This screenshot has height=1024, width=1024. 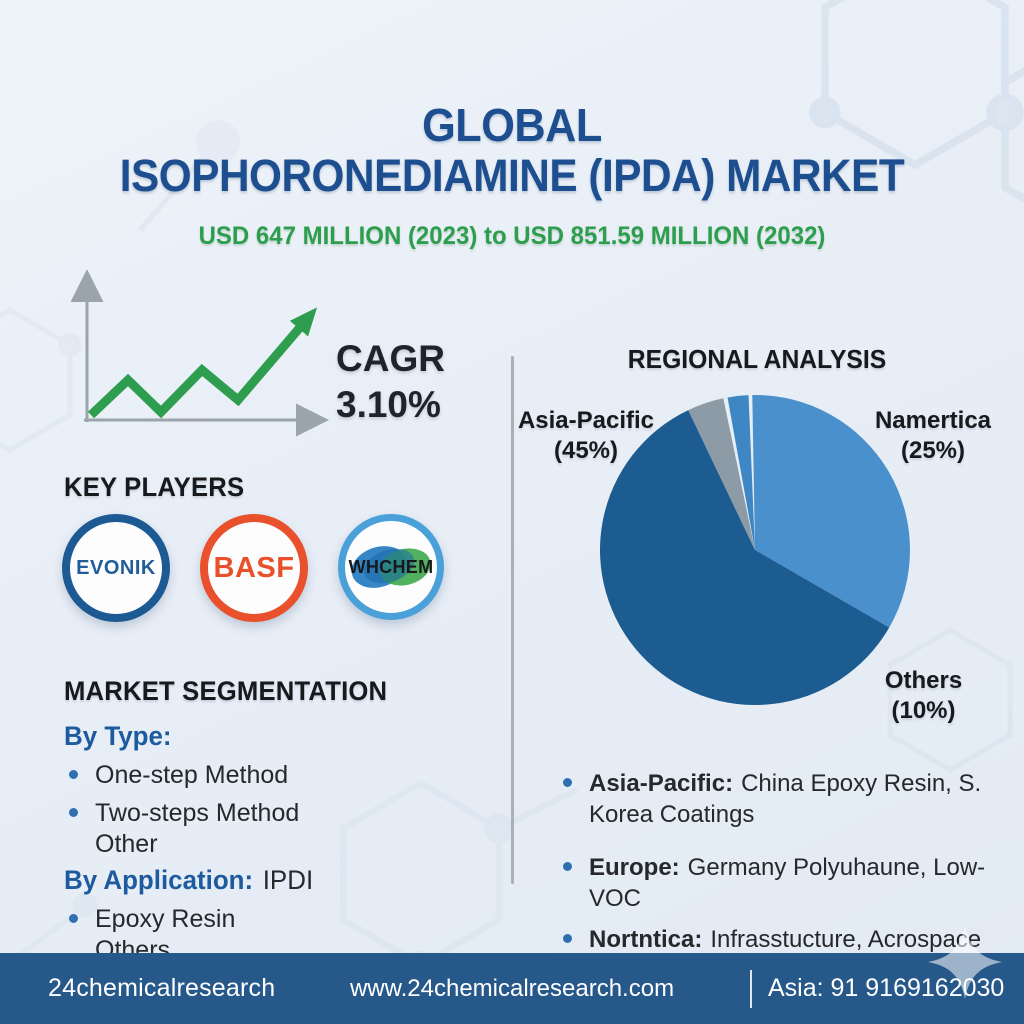 I want to click on basf-logo-text: BASF, so click(x=254, y=567).